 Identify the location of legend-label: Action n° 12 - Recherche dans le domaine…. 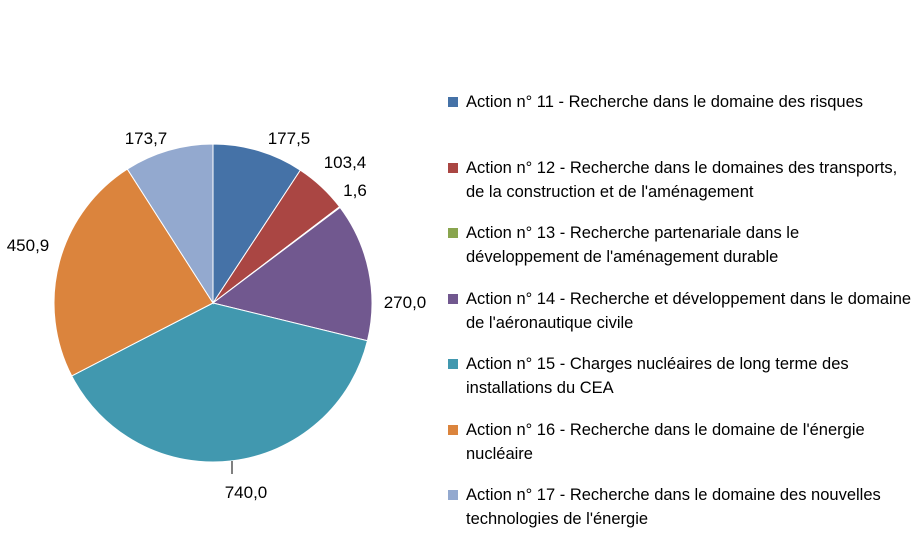
(682, 179).